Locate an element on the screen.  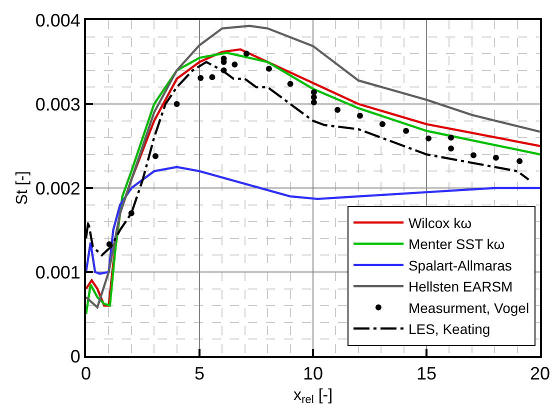
y-tick-label: 0.001 is located at coordinates (57, 272).